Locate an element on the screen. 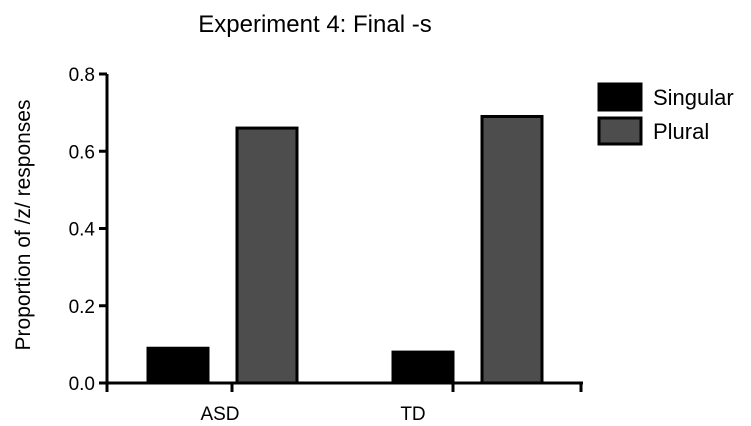  y-tick-label: 0.8 is located at coordinates (82, 75).